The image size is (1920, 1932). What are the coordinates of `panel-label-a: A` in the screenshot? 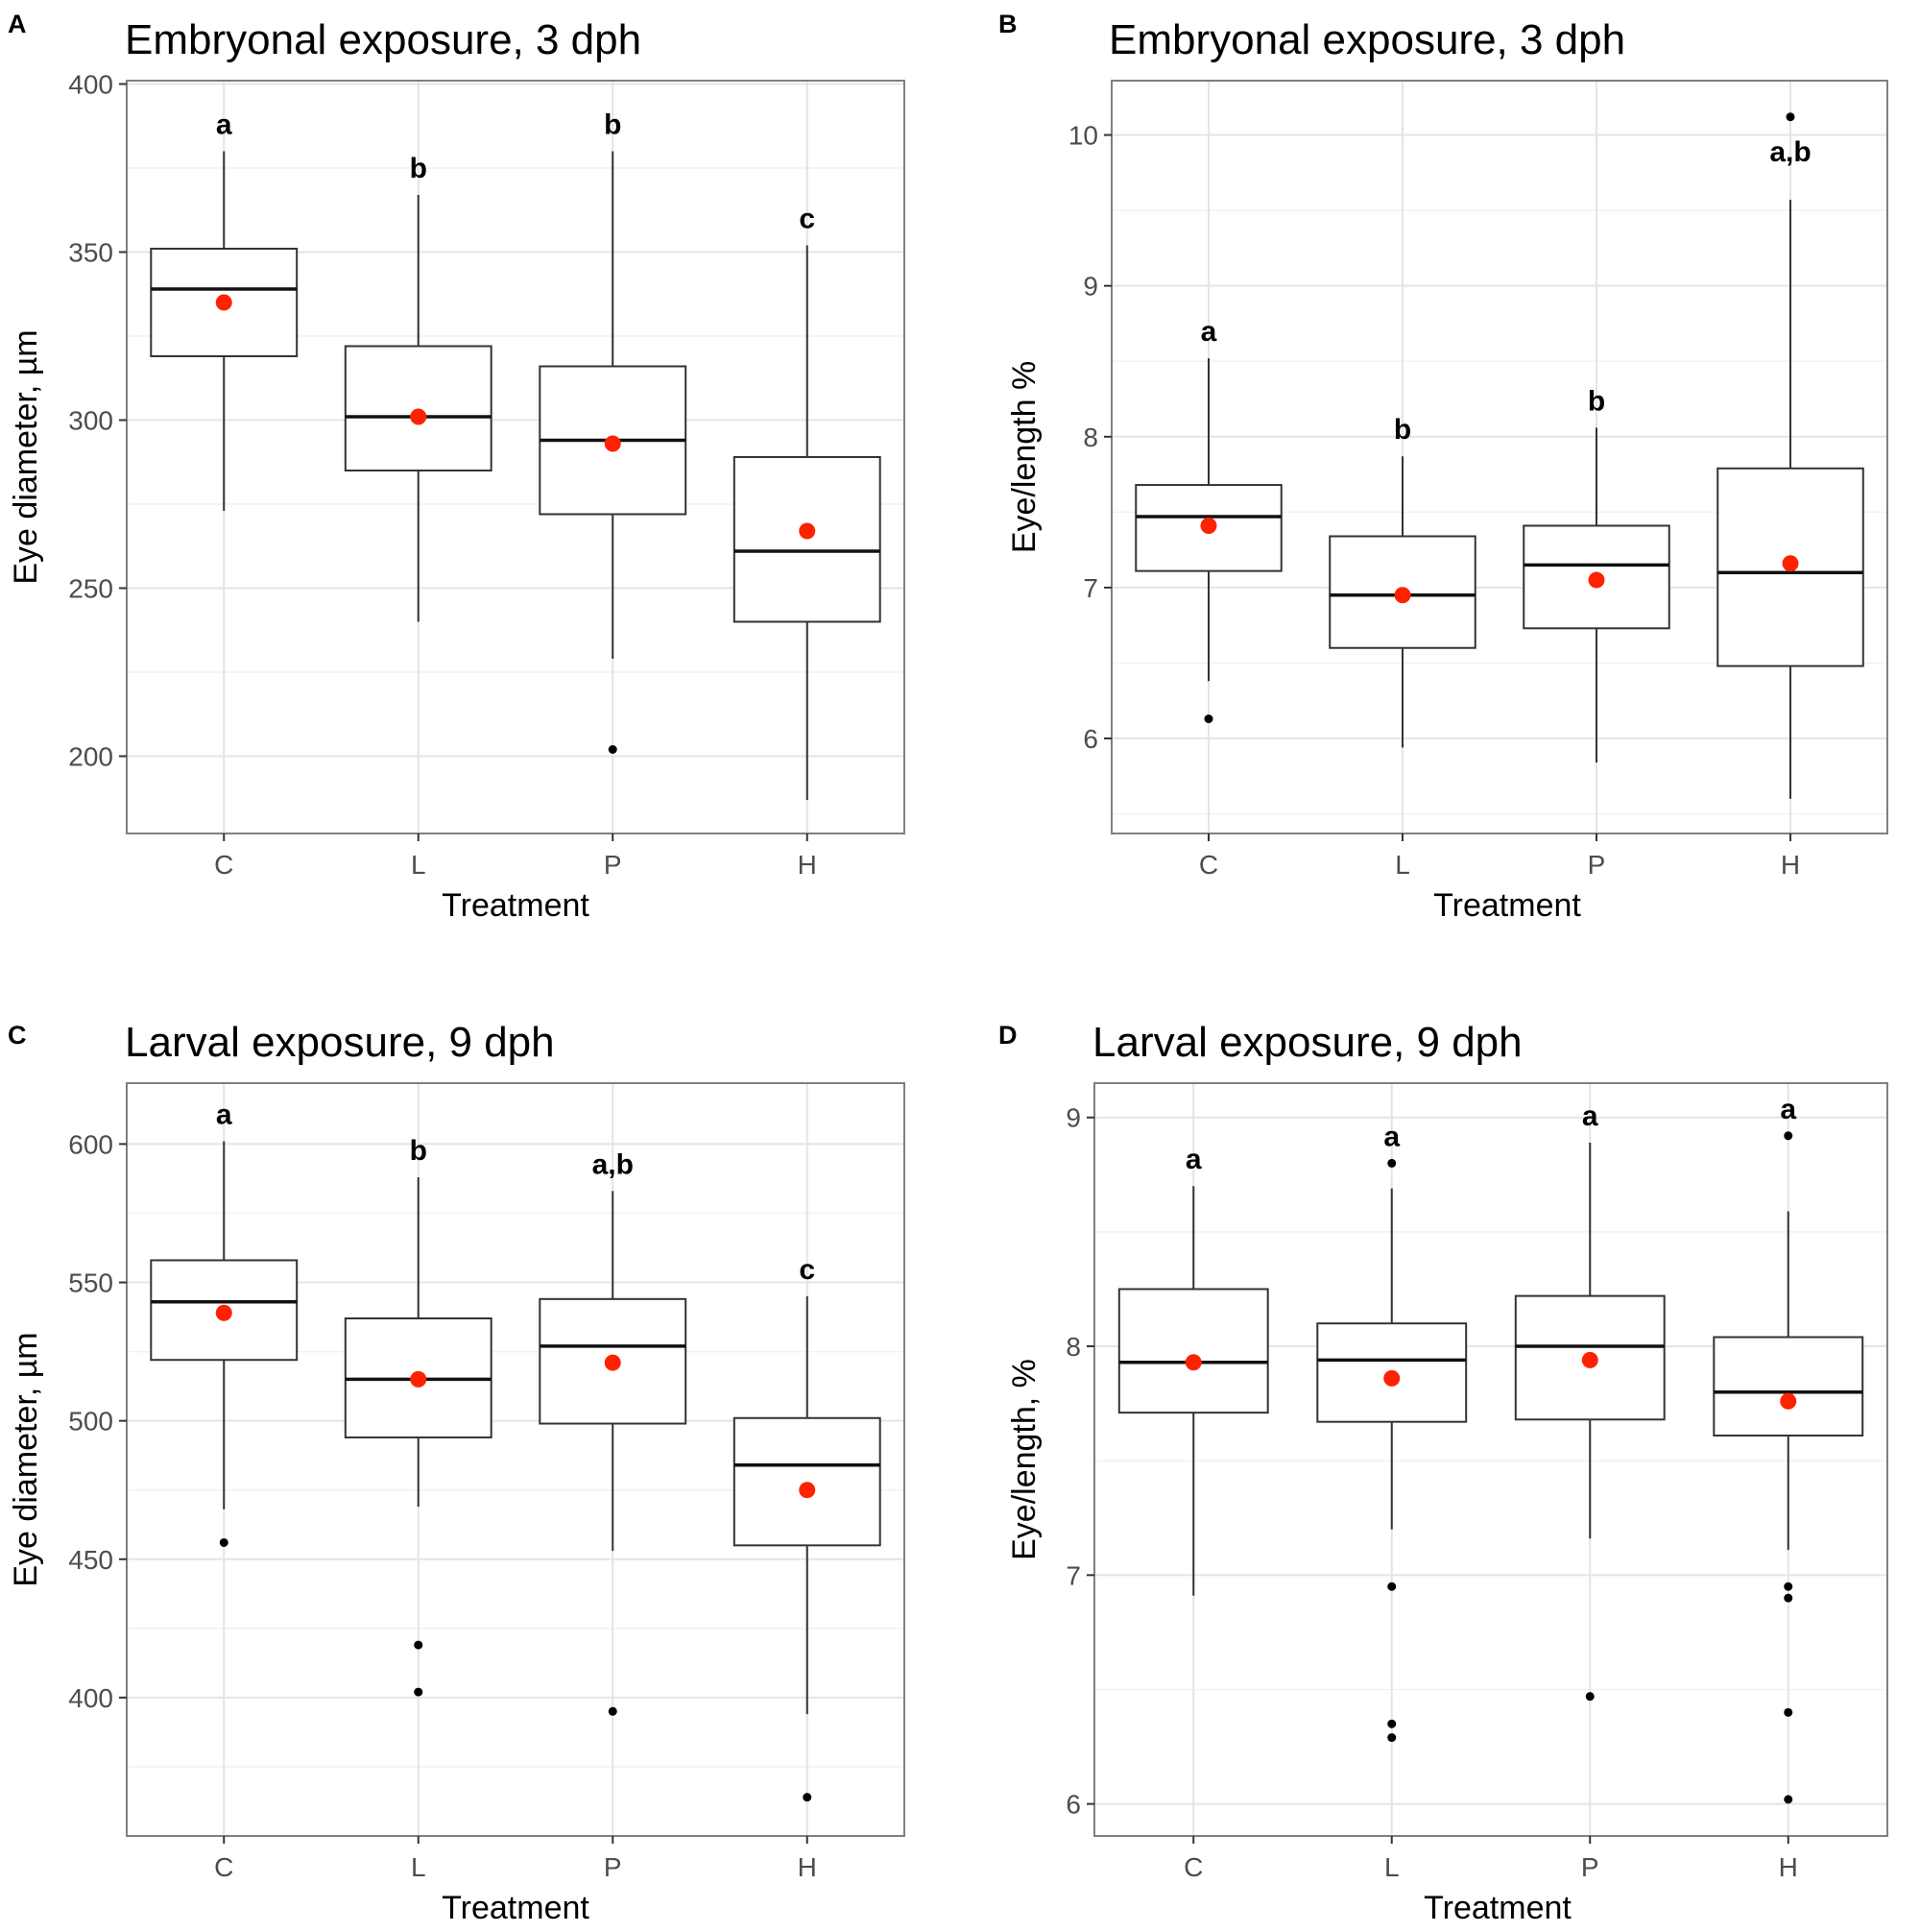 It's located at (17, 24).